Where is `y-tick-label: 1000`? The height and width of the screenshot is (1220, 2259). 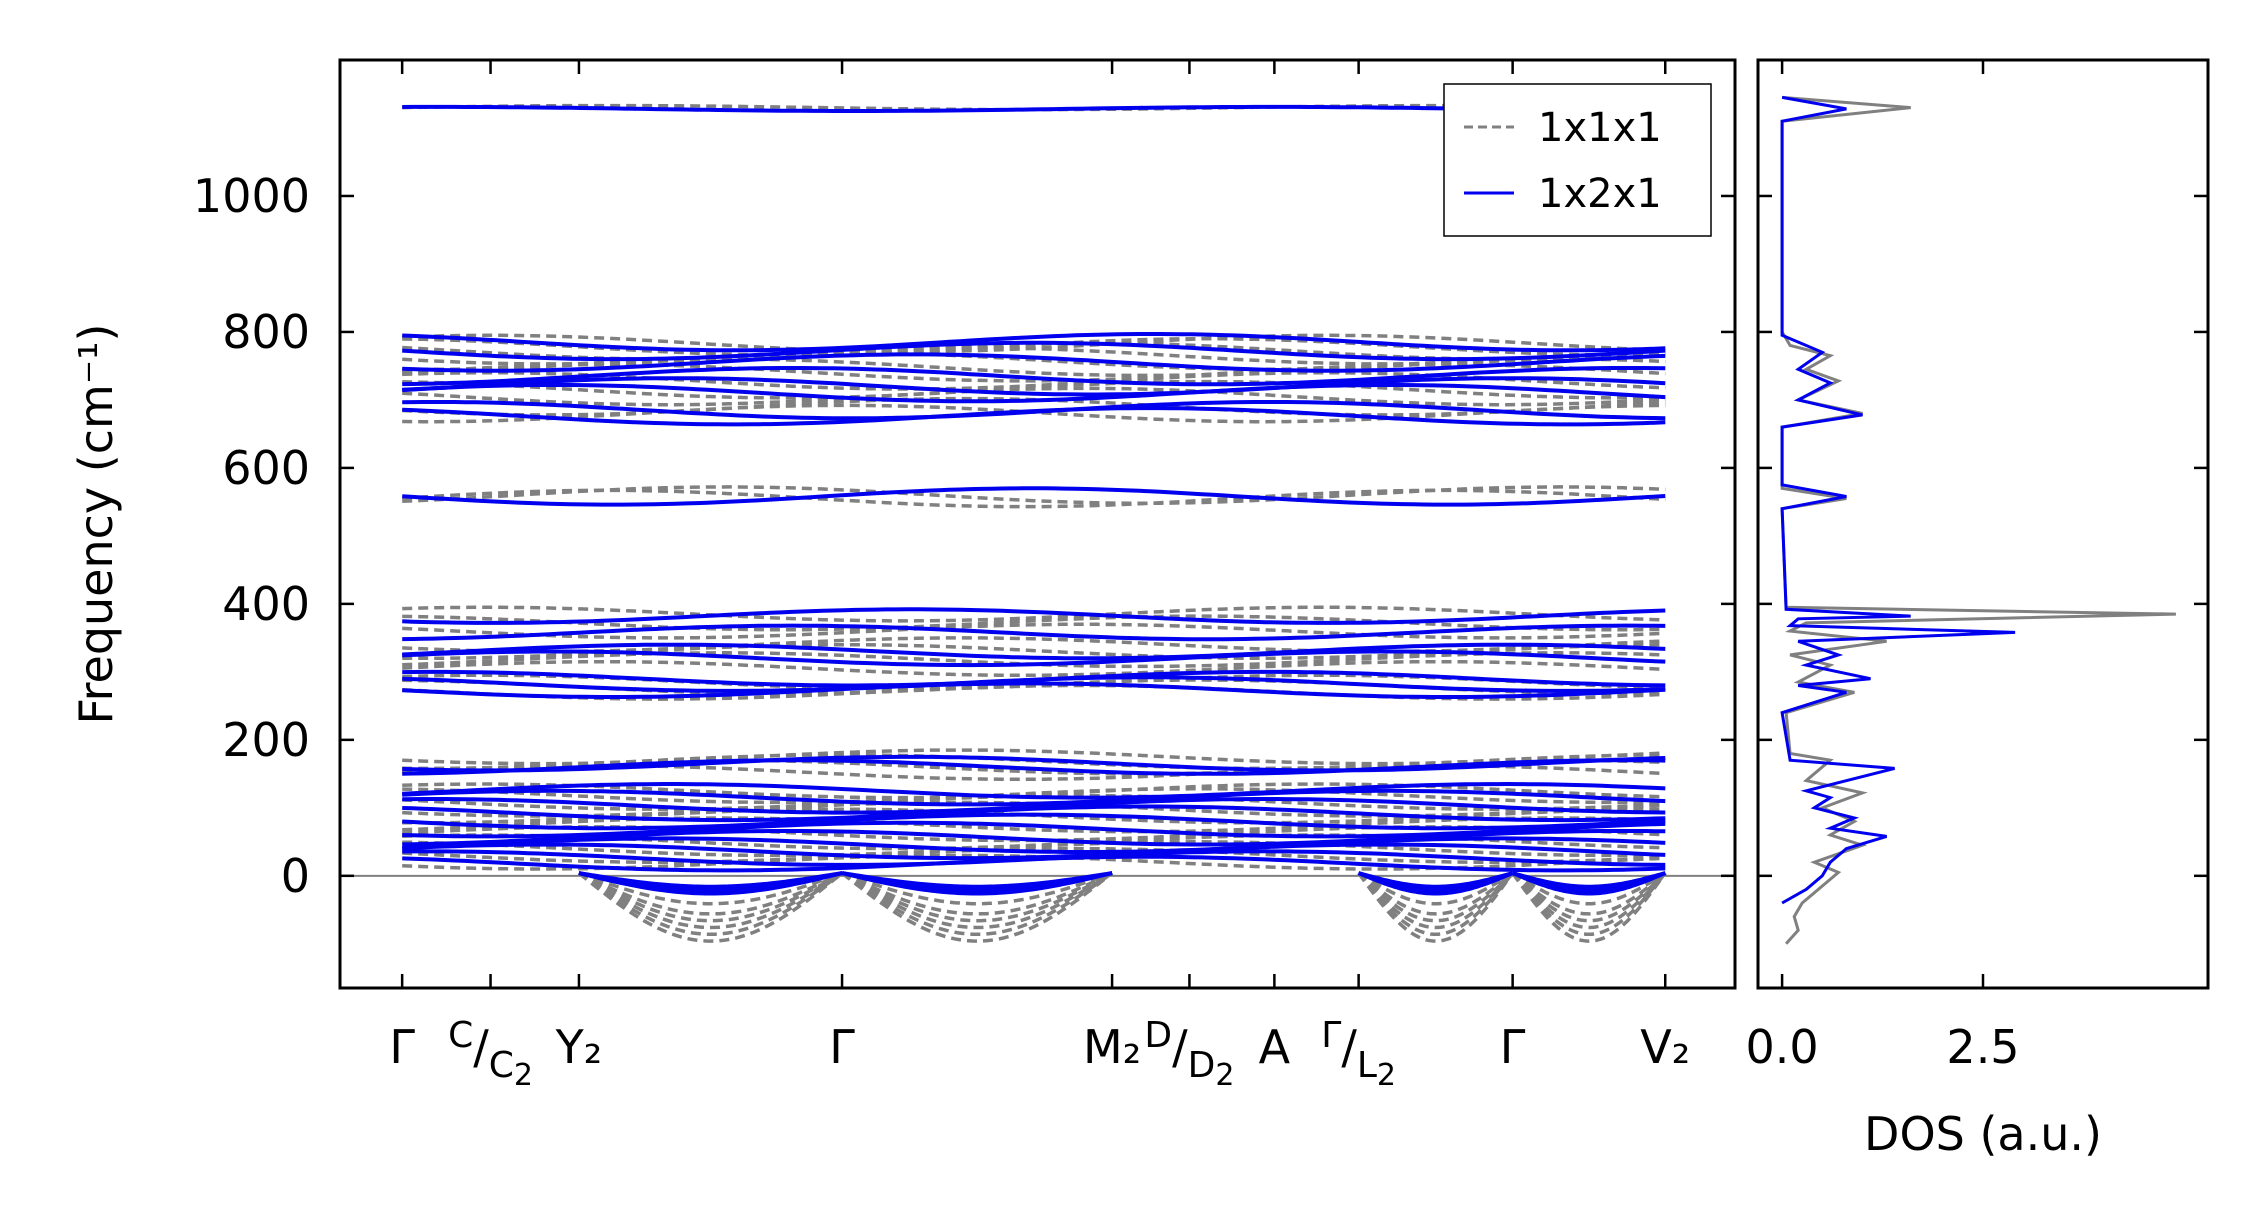 y-tick-label: 1000 is located at coordinates (251, 196).